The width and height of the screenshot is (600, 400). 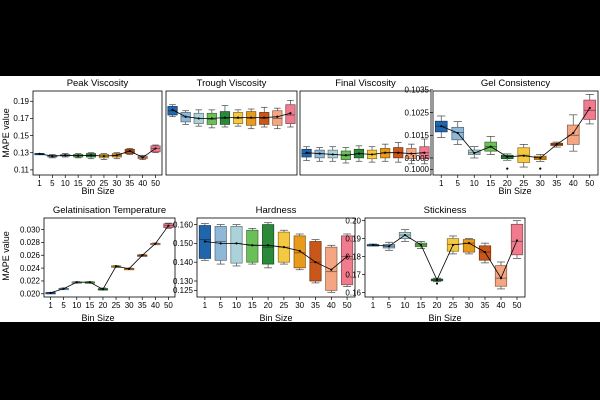 I want to click on x-tick-label: 1, so click(x=39, y=183).